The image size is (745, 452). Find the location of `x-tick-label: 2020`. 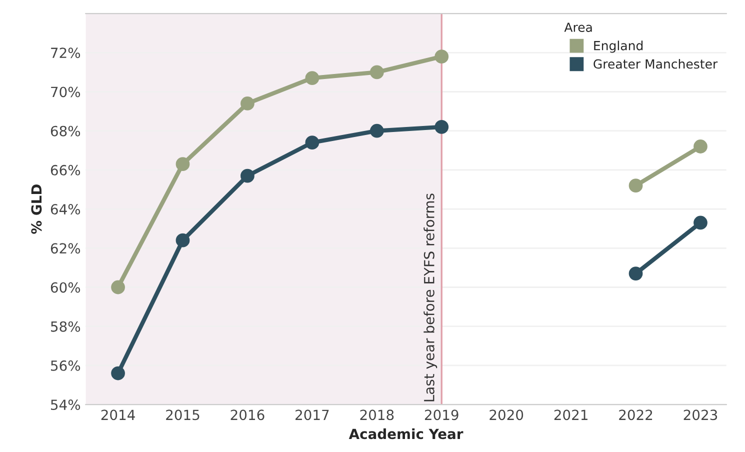

x-tick-label: 2020 is located at coordinates (507, 415).